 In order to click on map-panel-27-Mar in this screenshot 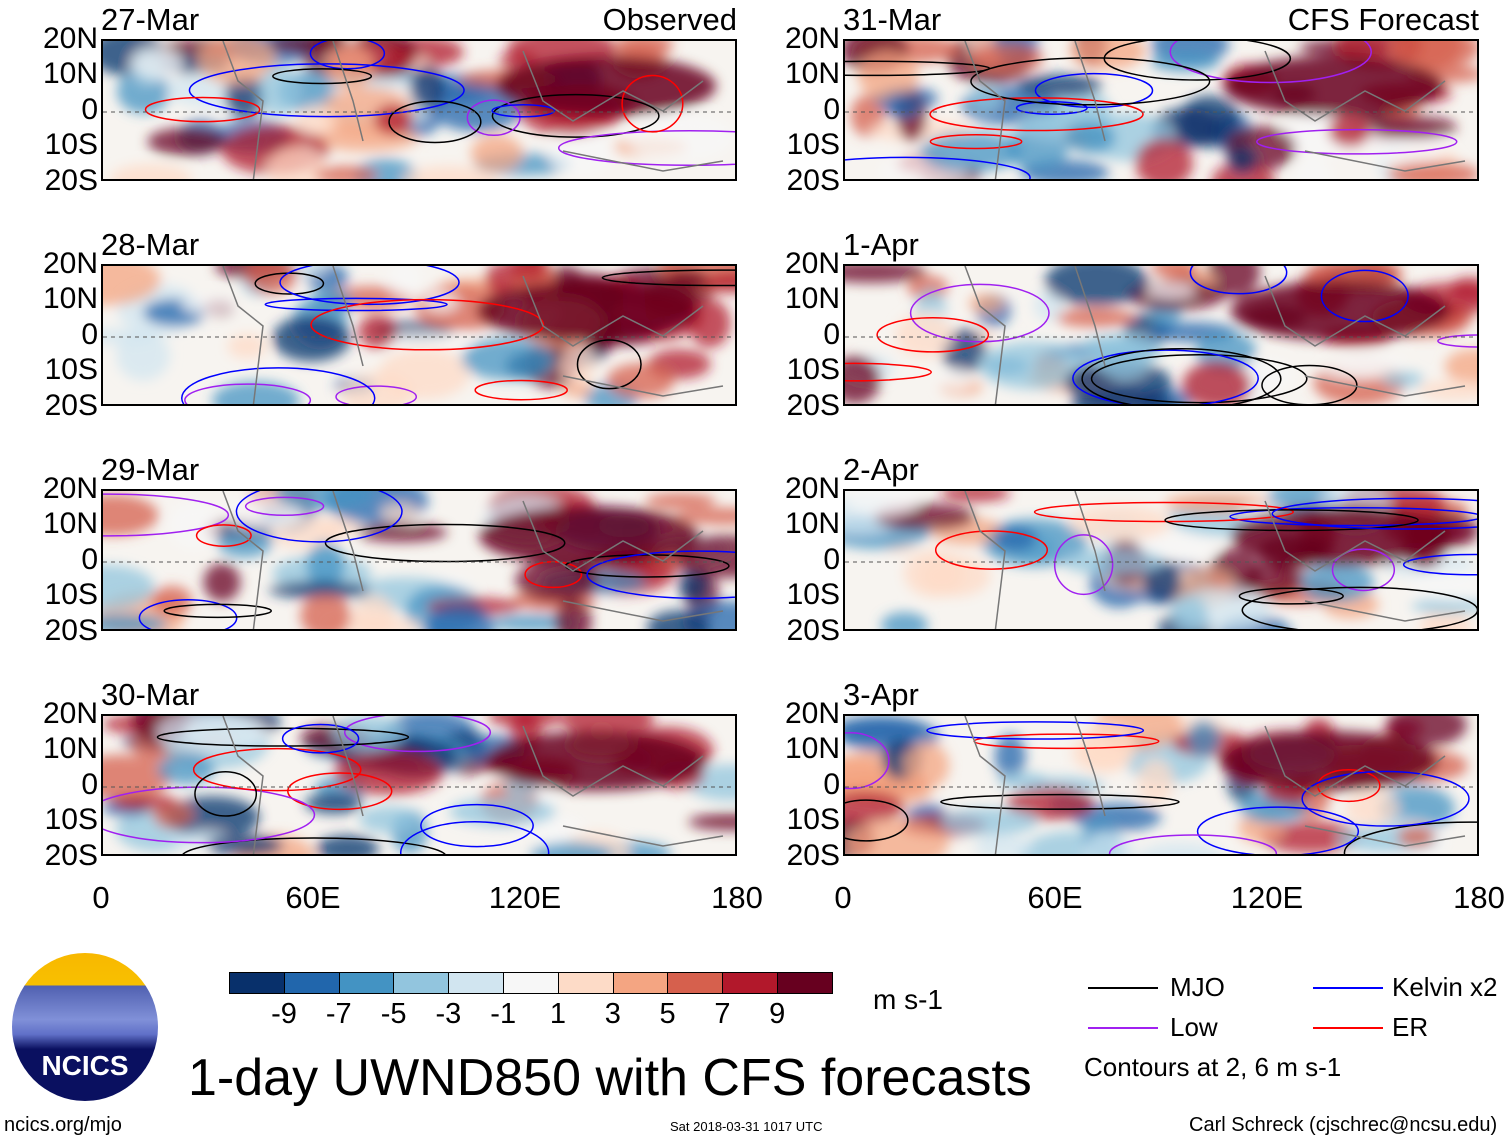, I will do `click(419, 110)`.